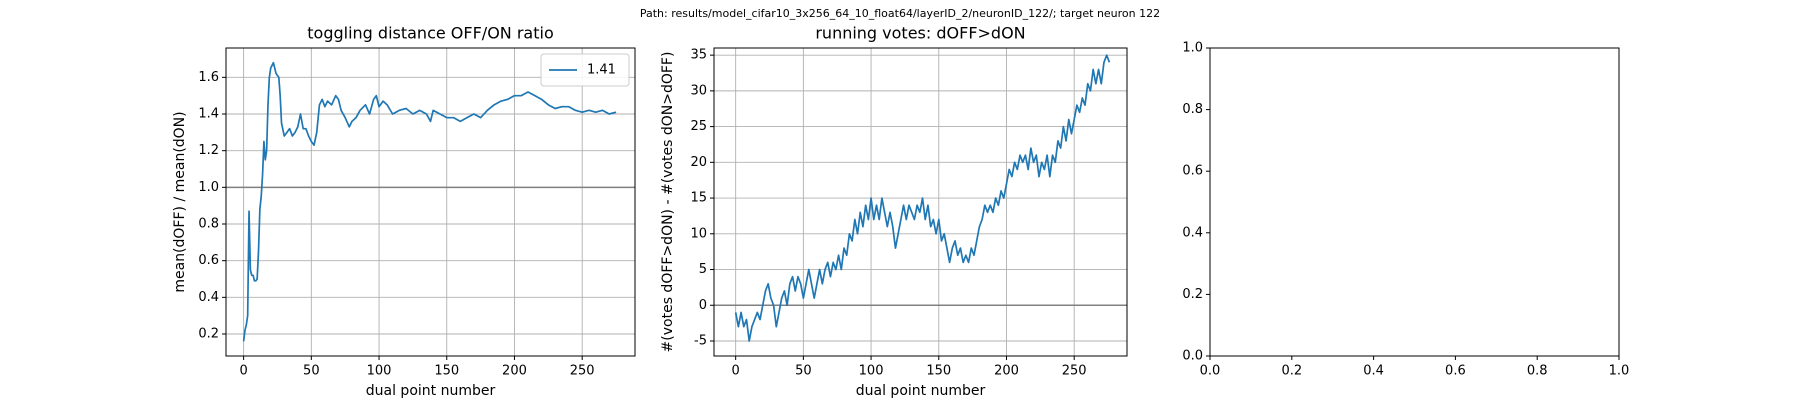  Describe the element at coordinates (208, 150) in the screenshot. I see `y-tick-label: 1.2` at that location.